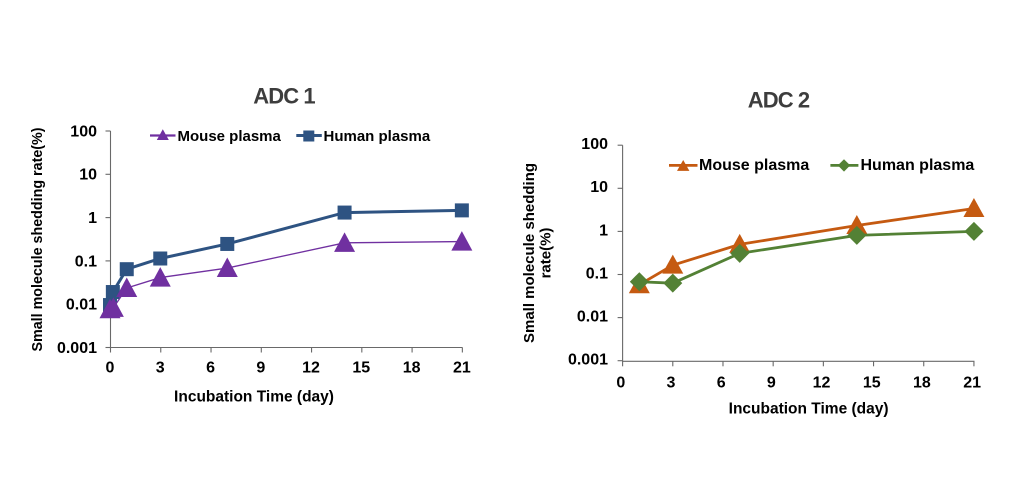 The width and height of the screenshot is (1024, 494). I want to click on svg-text: Small molecule shedding, so click(529, 253).